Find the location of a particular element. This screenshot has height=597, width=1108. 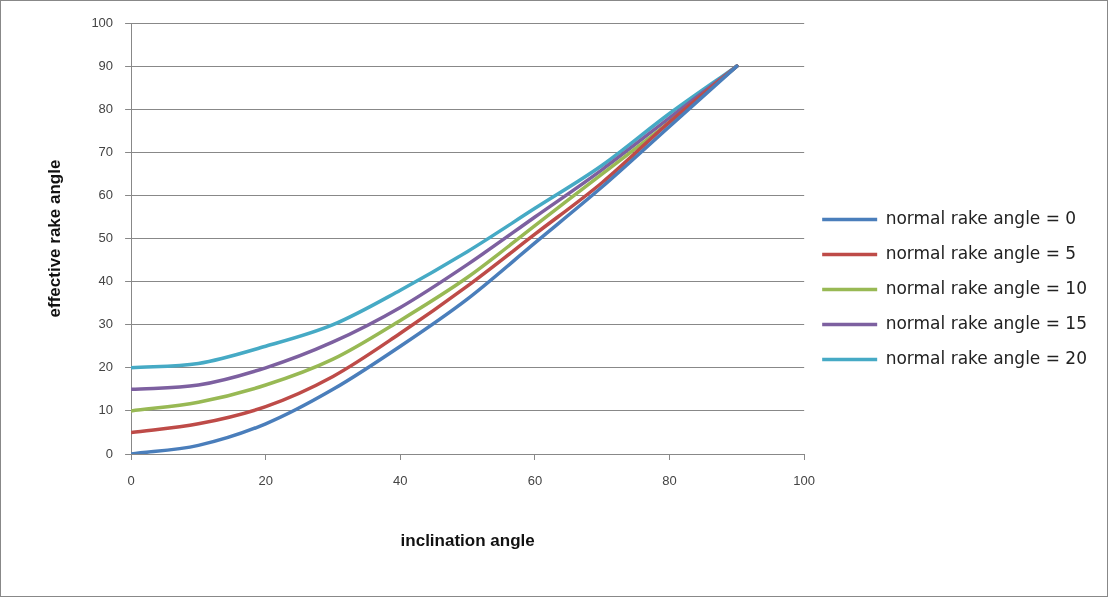

legend-label: normal rake angle = 15 is located at coordinates (986, 322).